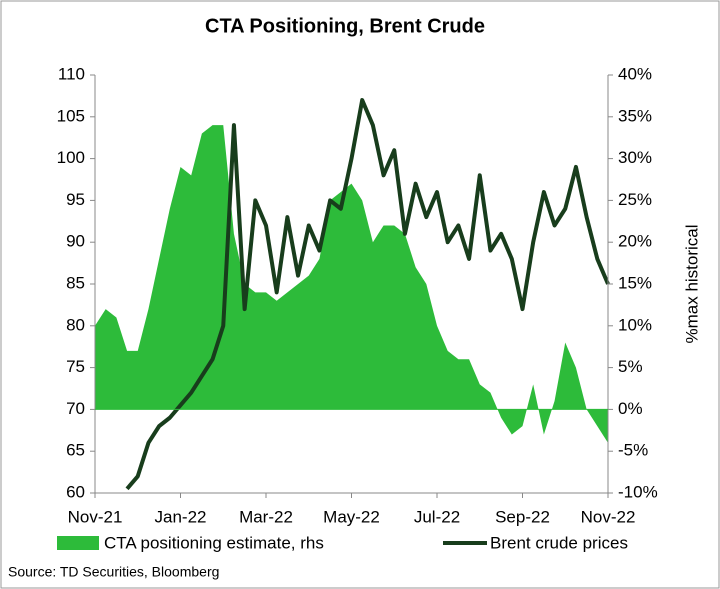 This screenshot has width=720, height=589. I want to click on x-tick-label: Jul-22, so click(437, 516).